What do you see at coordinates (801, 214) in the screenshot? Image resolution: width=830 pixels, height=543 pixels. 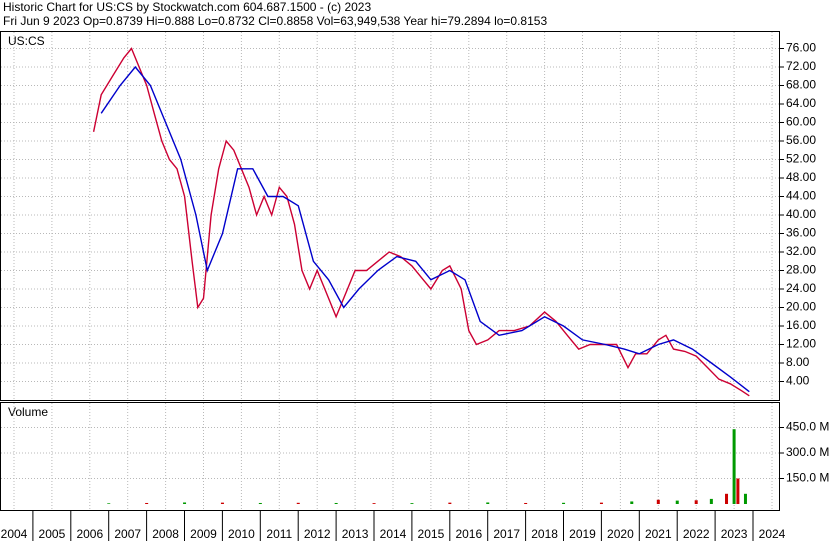 I see `y-tick-label: 40.00` at bounding box center [801, 214].